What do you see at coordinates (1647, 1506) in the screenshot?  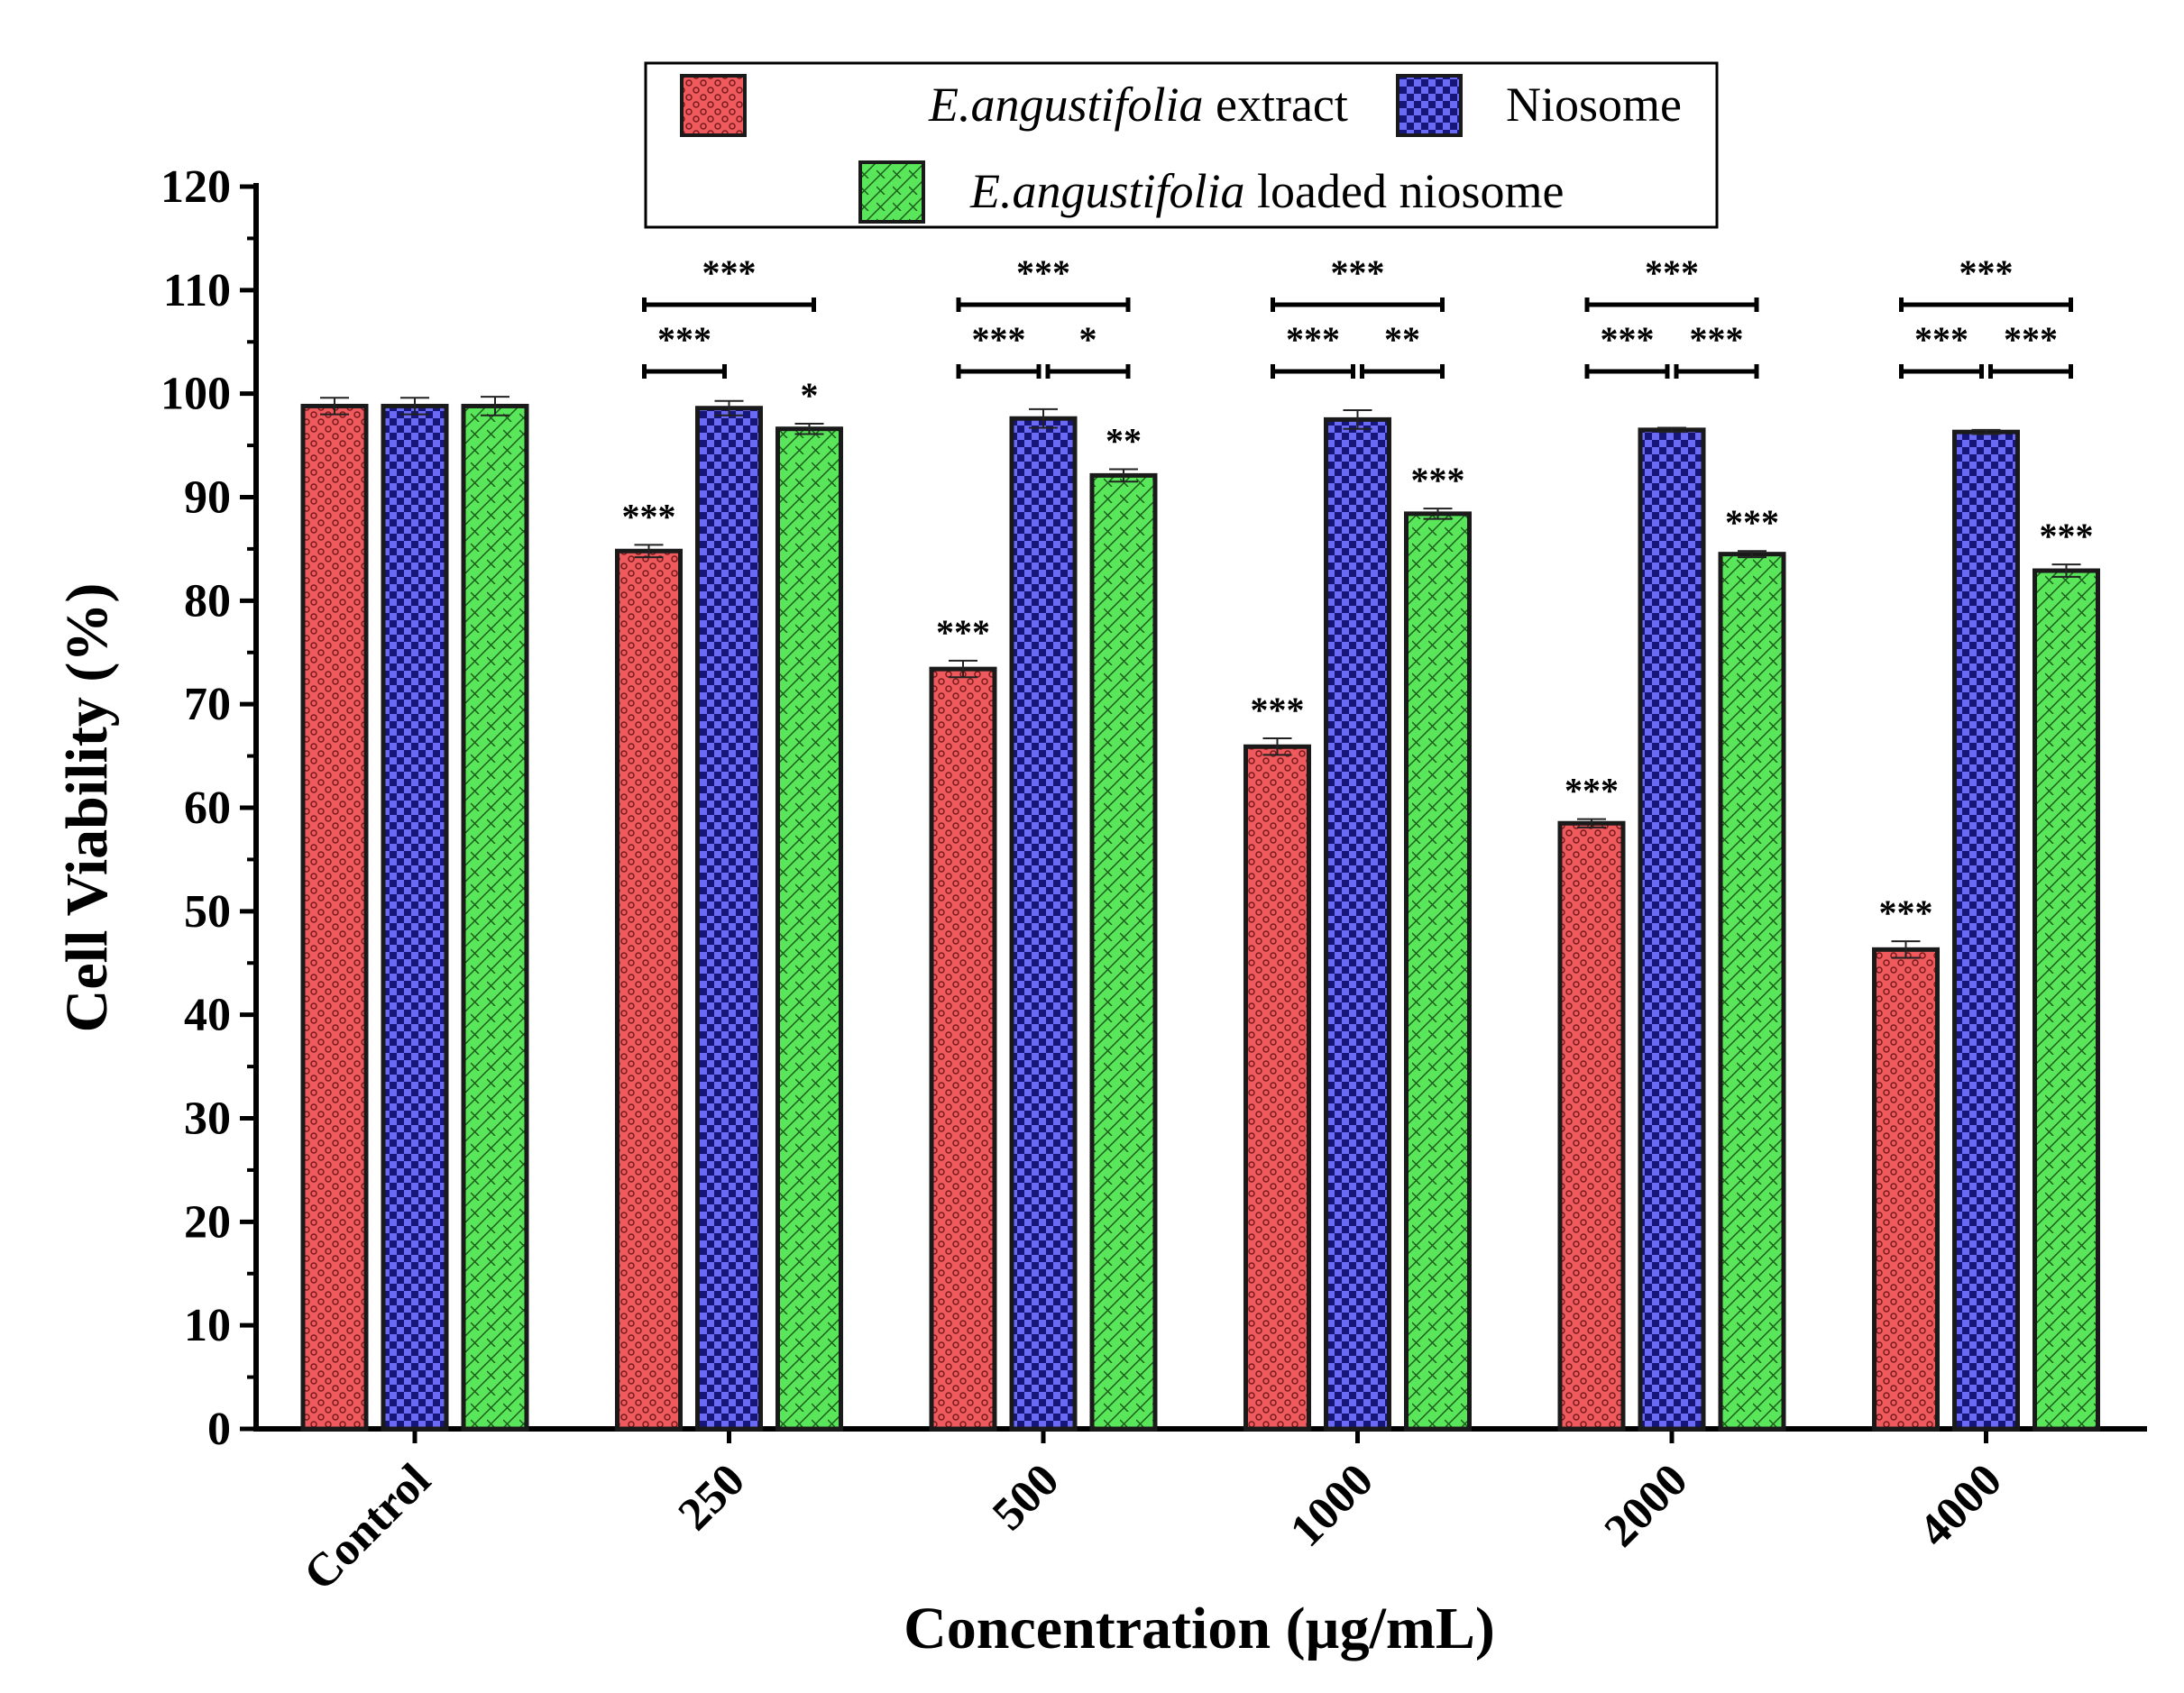 I see `x-tick-label: 2000` at bounding box center [1647, 1506].